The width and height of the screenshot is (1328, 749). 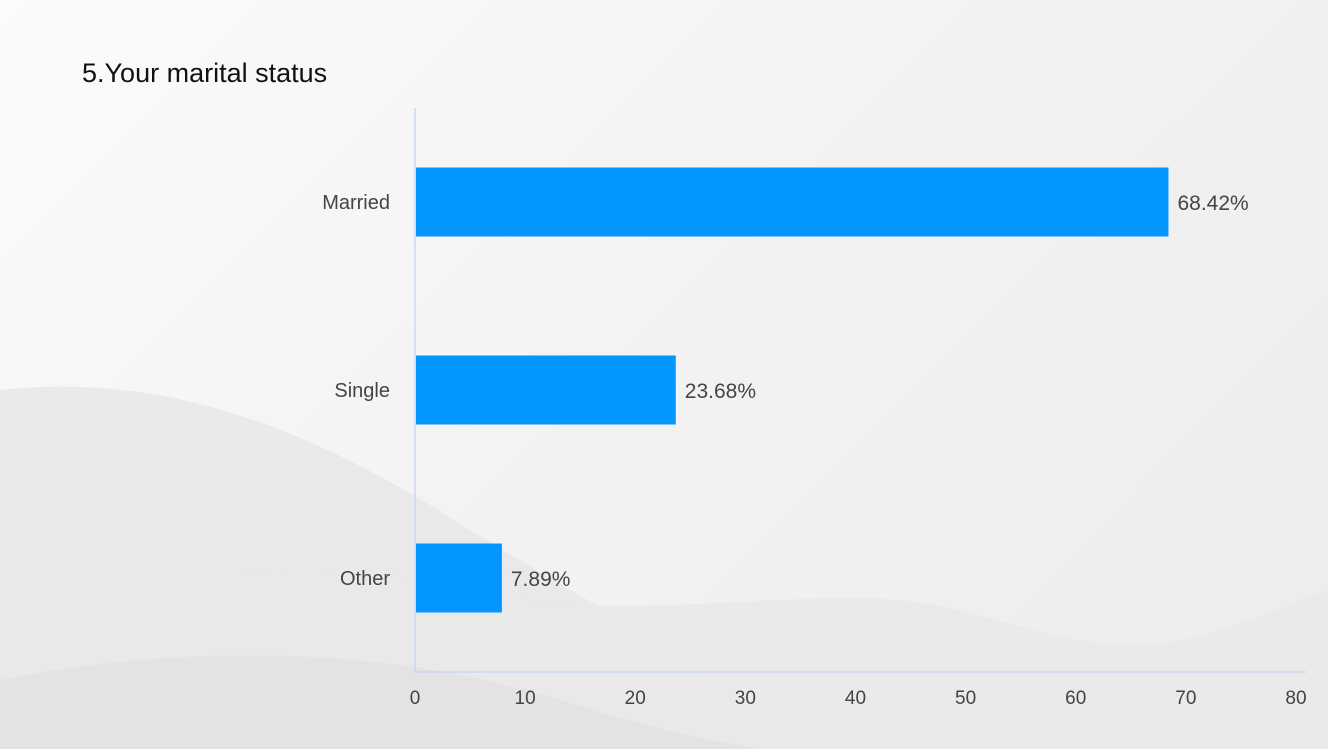 What do you see at coordinates (362, 391) in the screenshot?
I see `category-label: Single` at bounding box center [362, 391].